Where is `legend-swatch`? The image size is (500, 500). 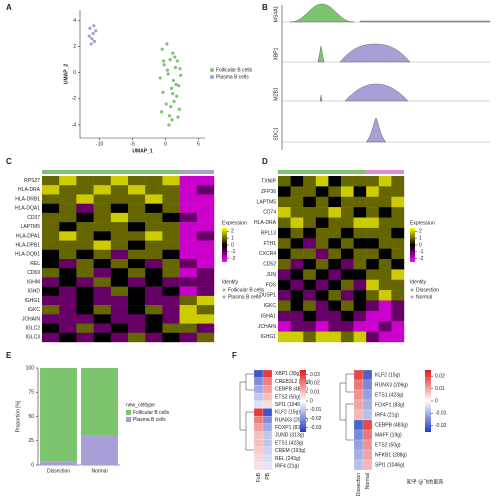
legend-swatch is located at coordinates (128, 419).